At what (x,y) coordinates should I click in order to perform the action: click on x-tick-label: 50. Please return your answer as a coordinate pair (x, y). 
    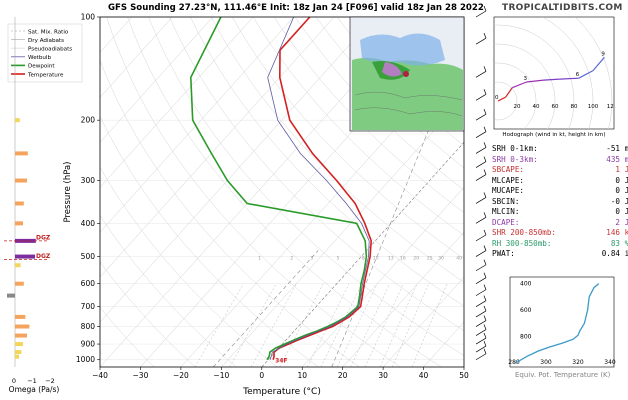
    Looking at the image, I should click on (464, 375).